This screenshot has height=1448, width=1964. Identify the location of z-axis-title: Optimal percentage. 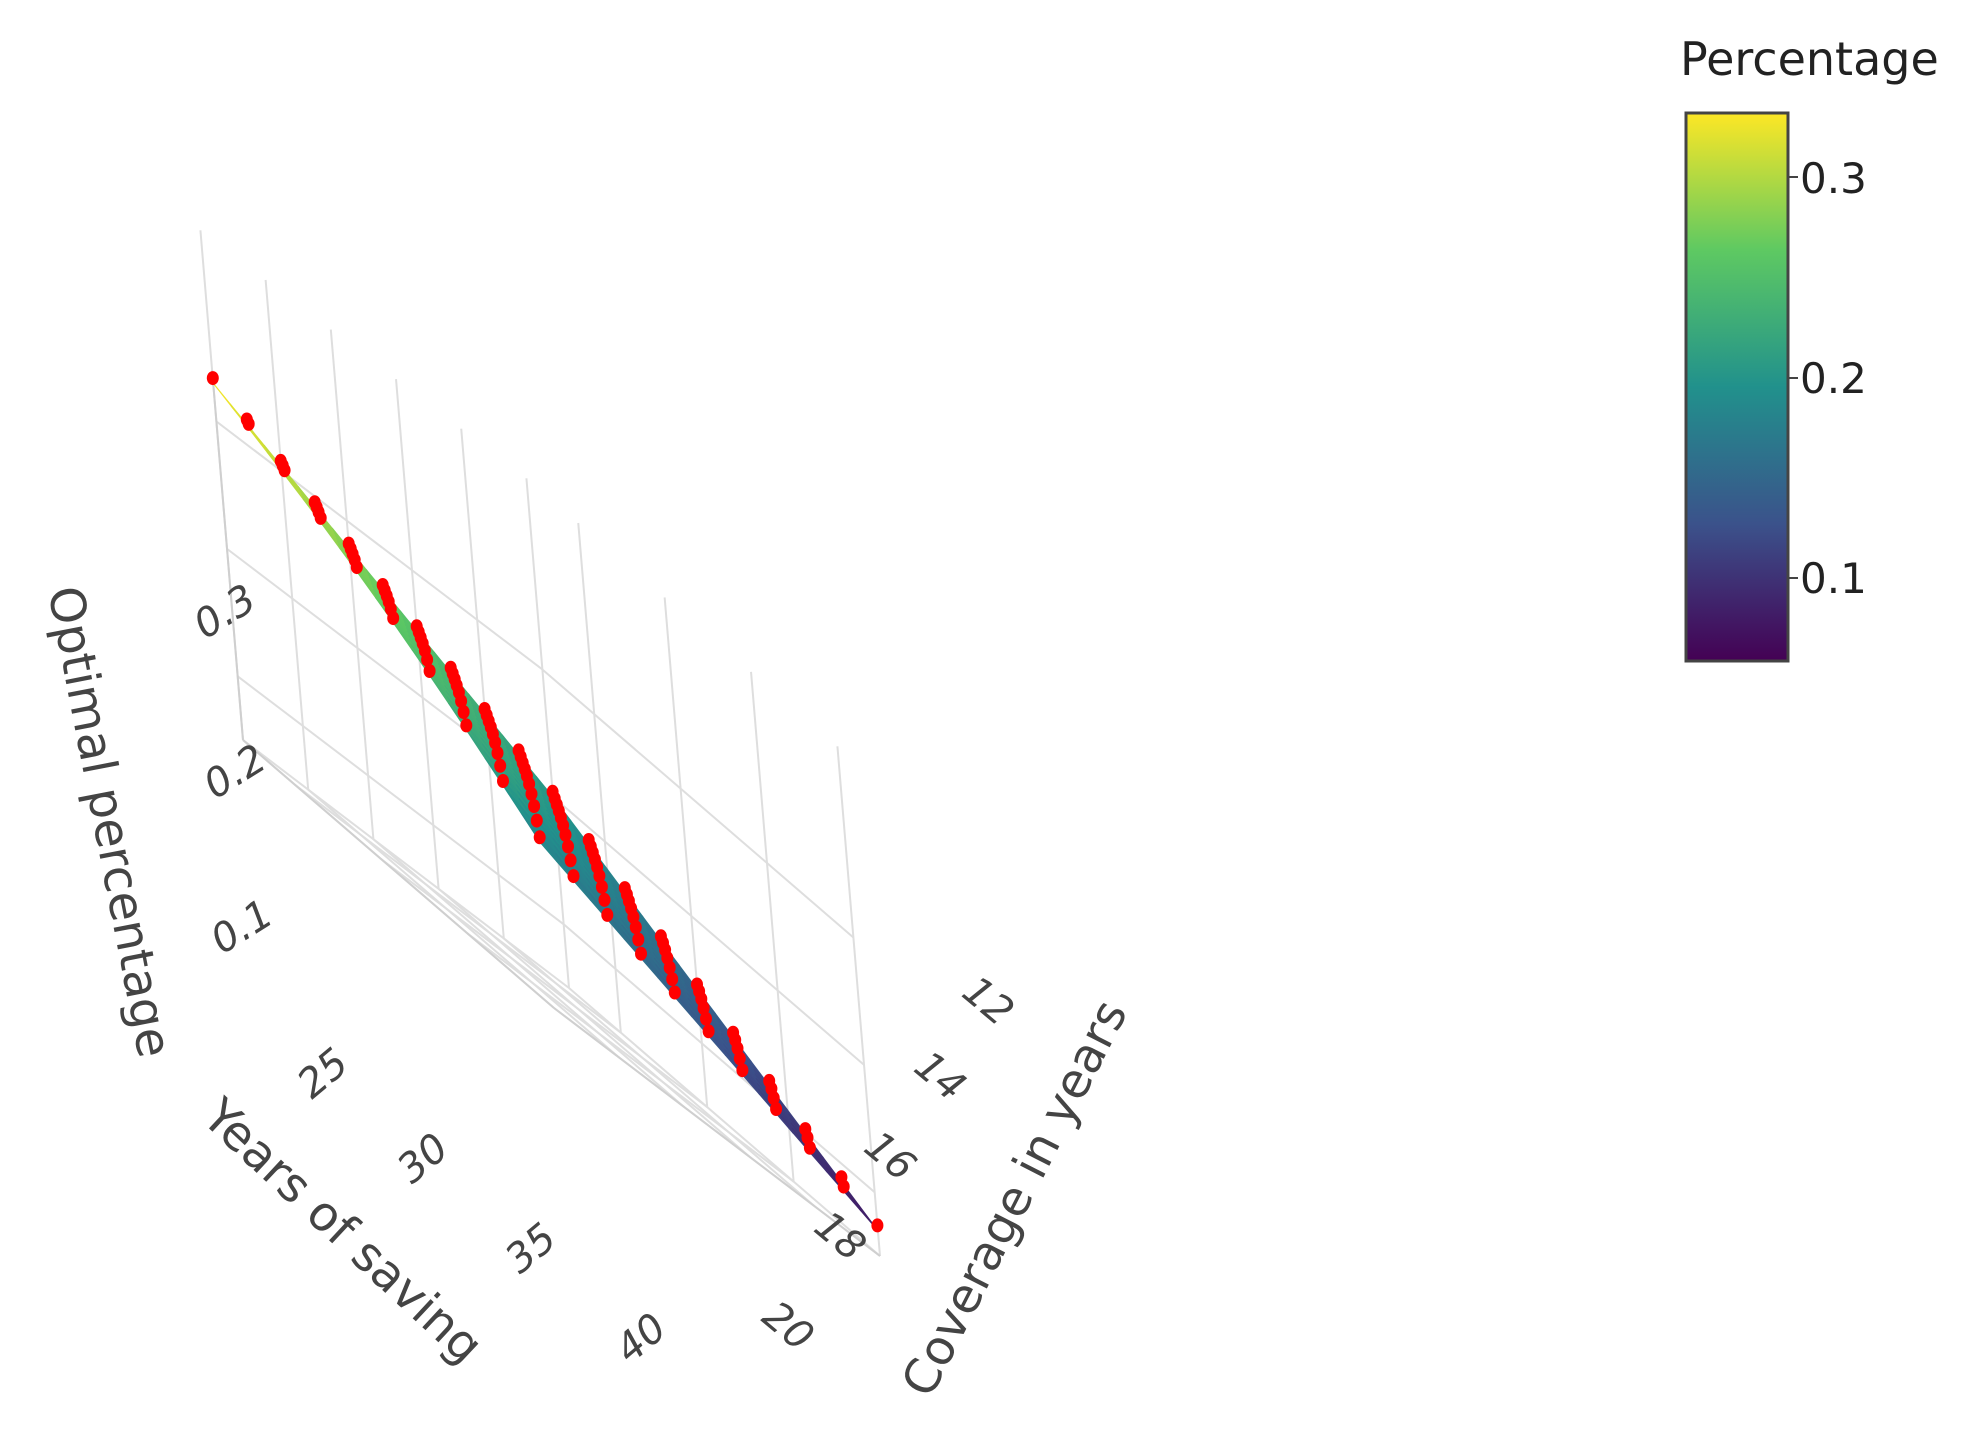
(109, 822).